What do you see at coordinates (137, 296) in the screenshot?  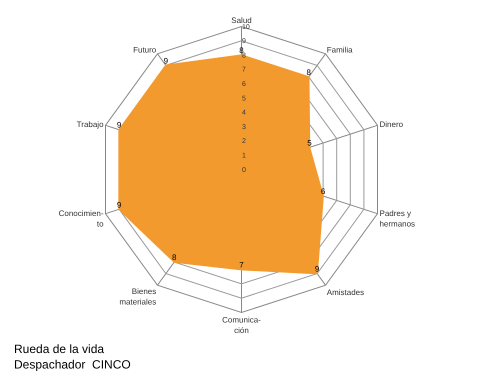 I see `spoke-label: Bienes materiales` at bounding box center [137, 296].